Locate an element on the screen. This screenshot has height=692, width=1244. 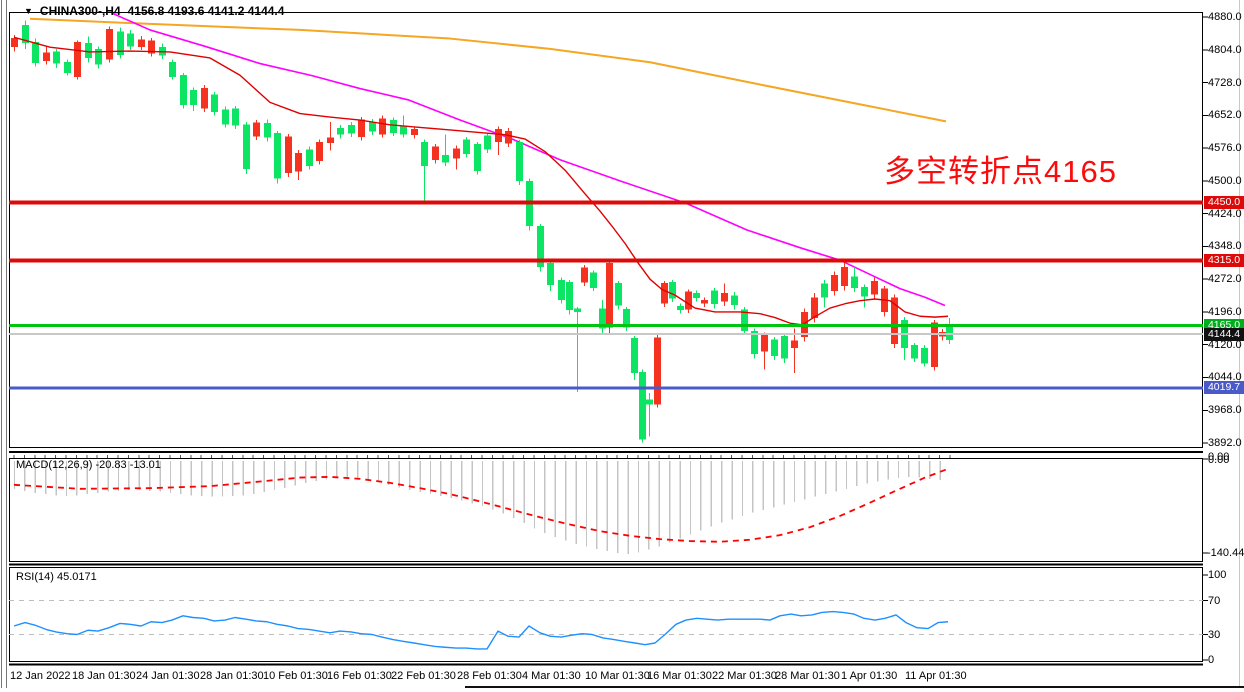
time-axis-label: 18 Jan 01:30 is located at coordinates (104, 676).